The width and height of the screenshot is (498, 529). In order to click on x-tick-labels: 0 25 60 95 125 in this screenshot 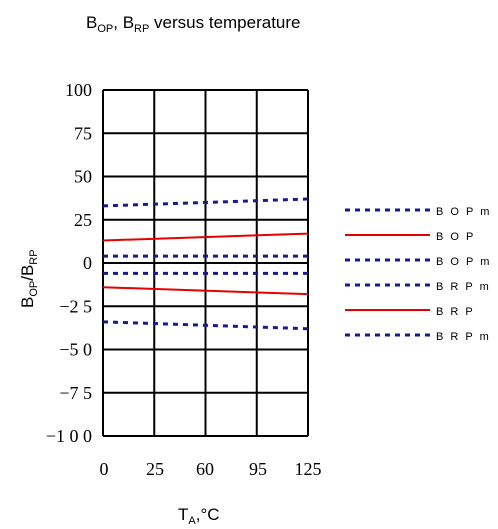, I will do `click(211, 469)`.